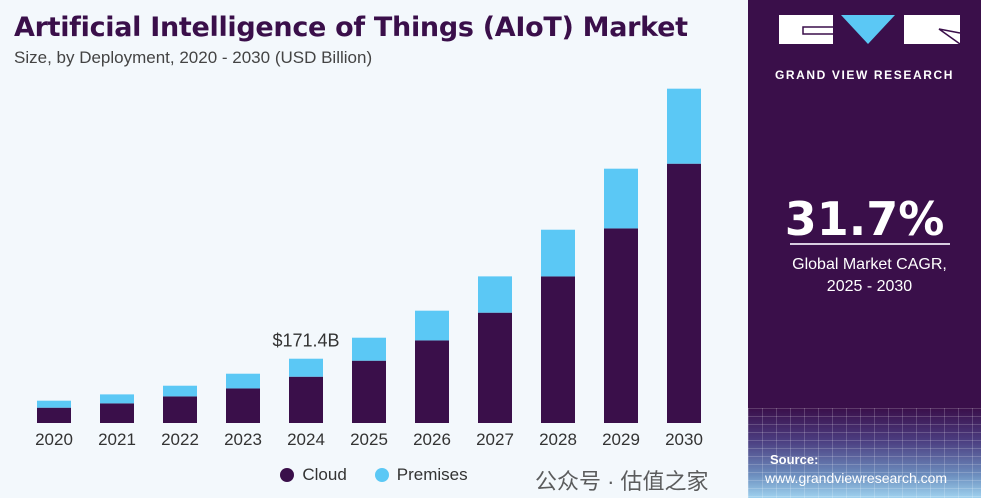 The width and height of the screenshot is (981, 498). What do you see at coordinates (117, 399) in the screenshot?
I see `bar-premises-2021` at bounding box center [117, 399].